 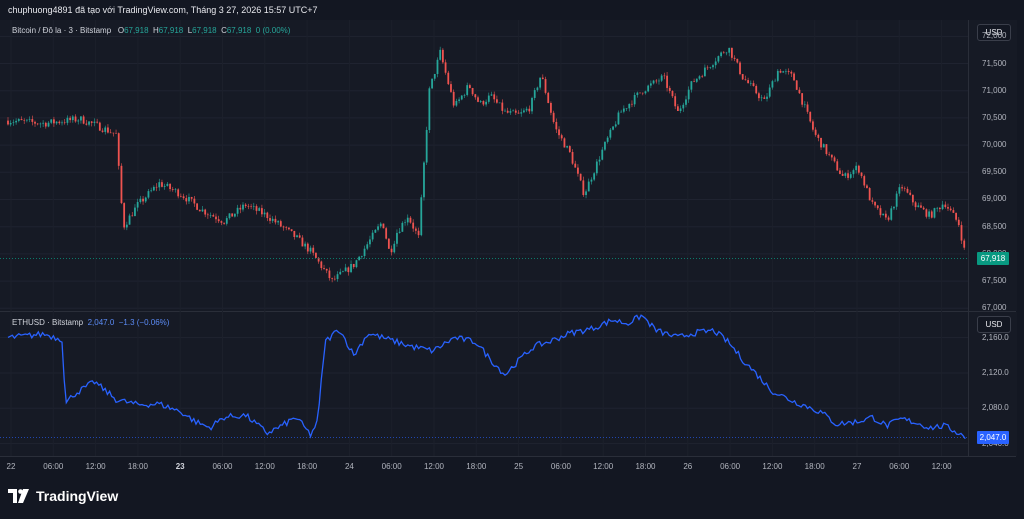 I want to click on x-tick-label: 18:00, so click(x=476, y=466).